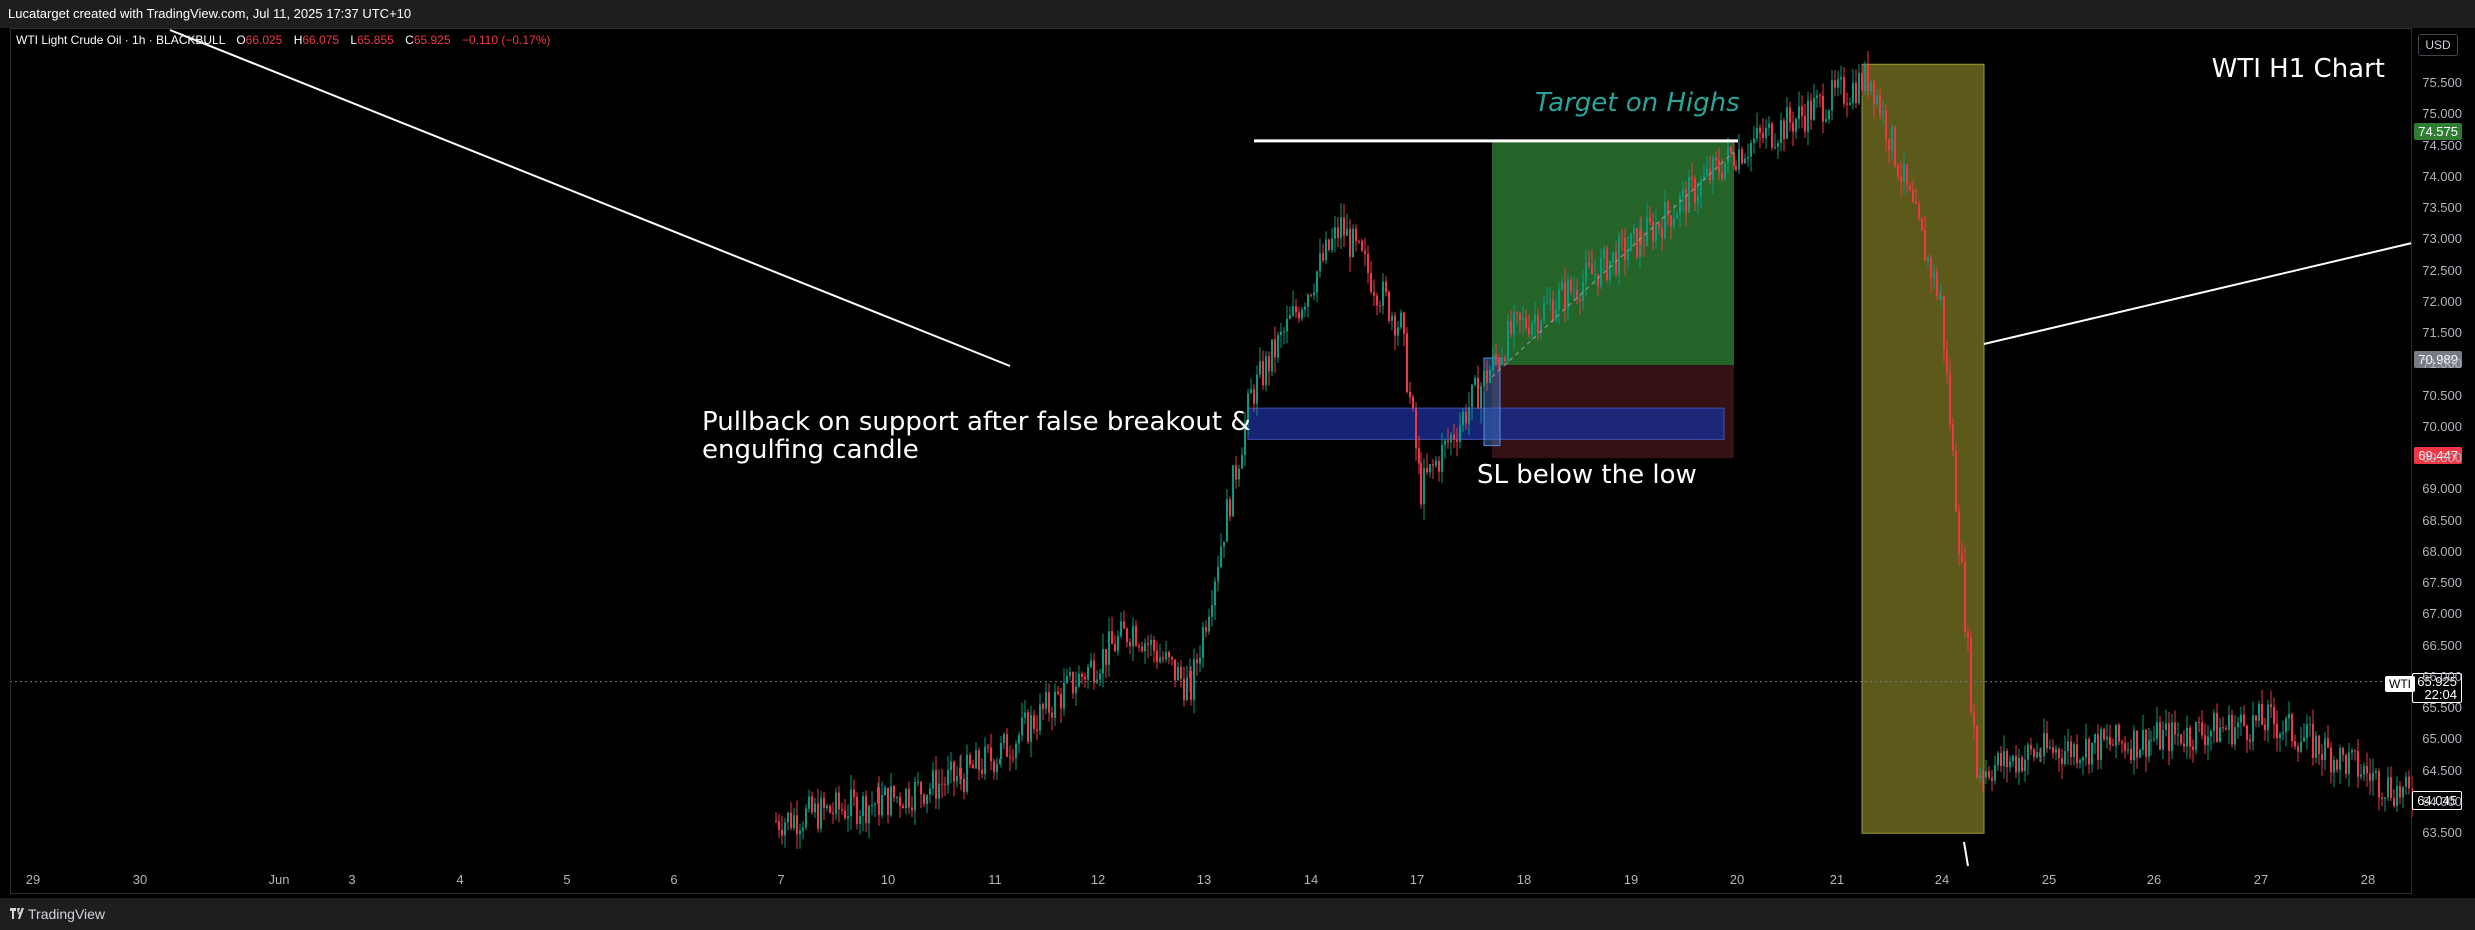 The width and height of the screenshot is (2475, 930). What do you see at coordinates (2198, 293) in the screenshot?
I see `pointer-line-right` at bounding box center [2198, 293].